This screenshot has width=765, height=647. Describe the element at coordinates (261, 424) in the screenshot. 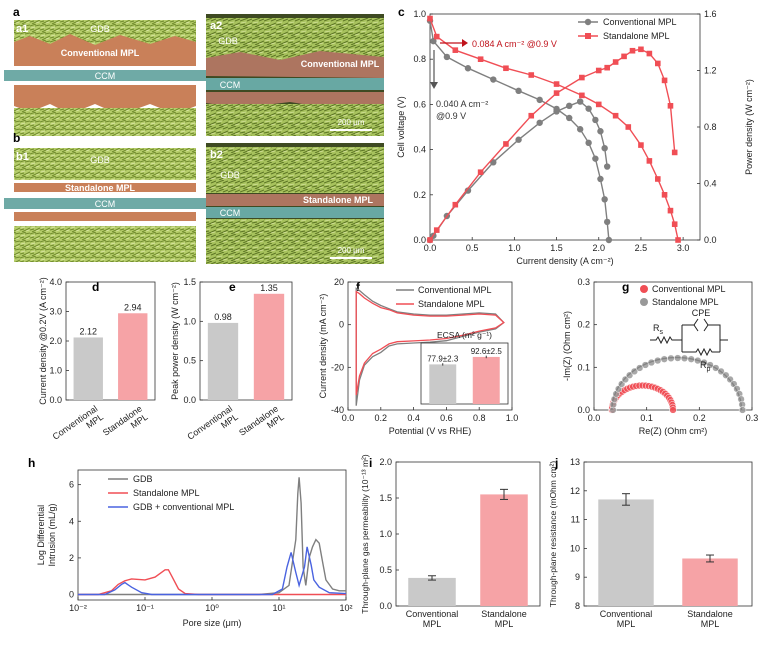

I see `category-label: StandaloneMPL` at that location.